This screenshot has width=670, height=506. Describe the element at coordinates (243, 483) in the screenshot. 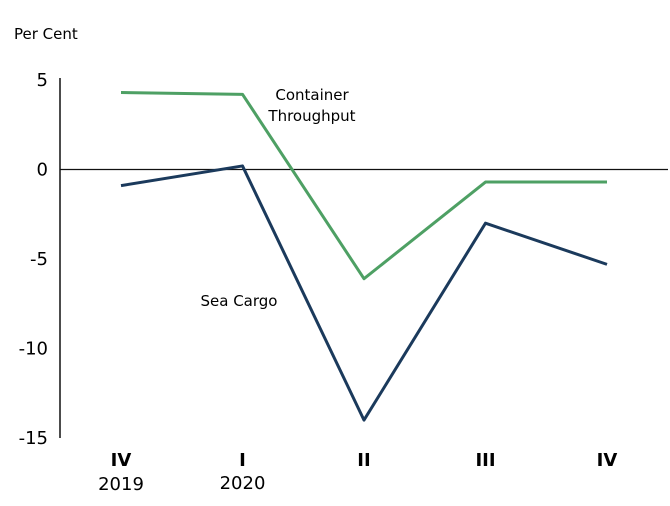

I see `x-tick-year: 2020` at that location.